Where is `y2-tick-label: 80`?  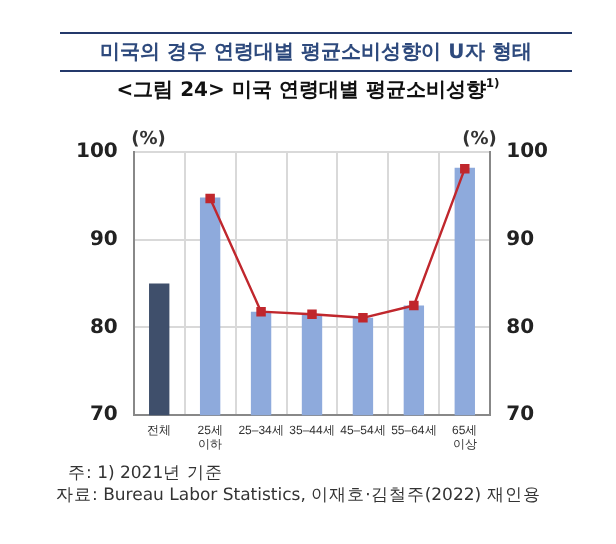 y2-tick-label: 80 is located at coordinates (520, 327).